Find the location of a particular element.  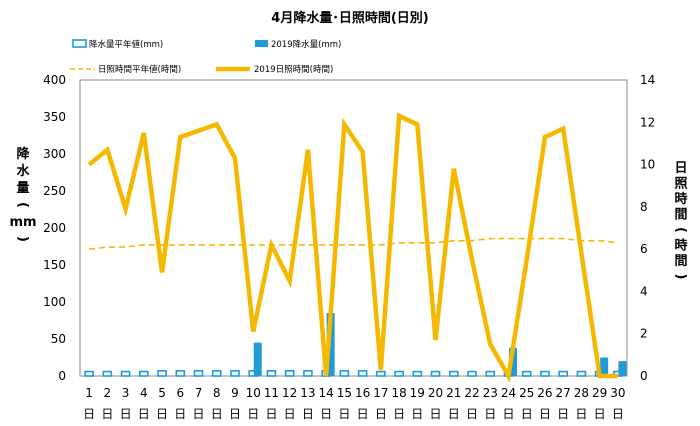

left-tick-label: 0 is located at coordinates (62, 376).